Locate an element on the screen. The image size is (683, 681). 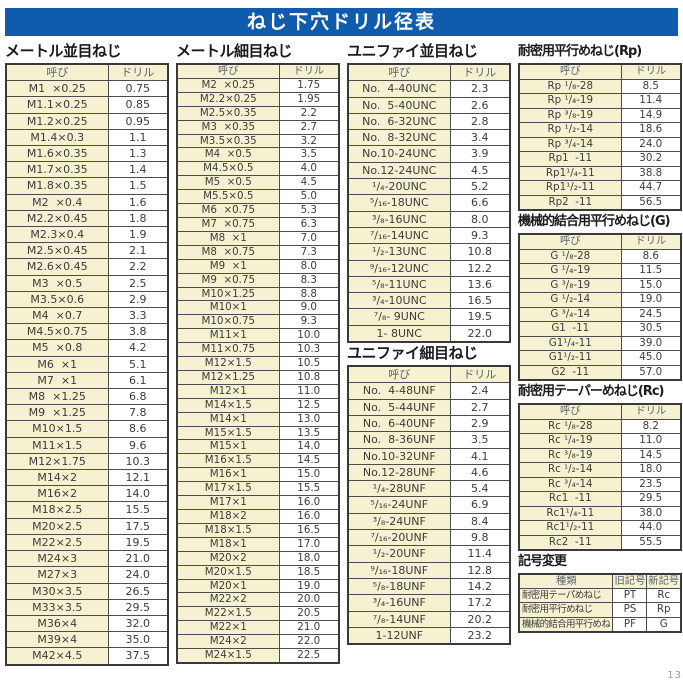
thread-name-cell: M7 ×1 is located at coordinates (57, 380).